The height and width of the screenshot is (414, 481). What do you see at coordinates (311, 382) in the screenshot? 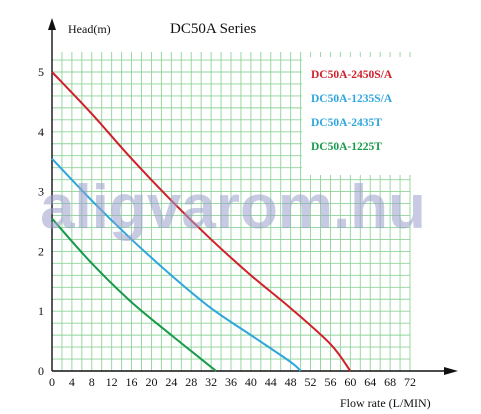
I see `x-tick-label: 52` at bounding box center [311, 382].